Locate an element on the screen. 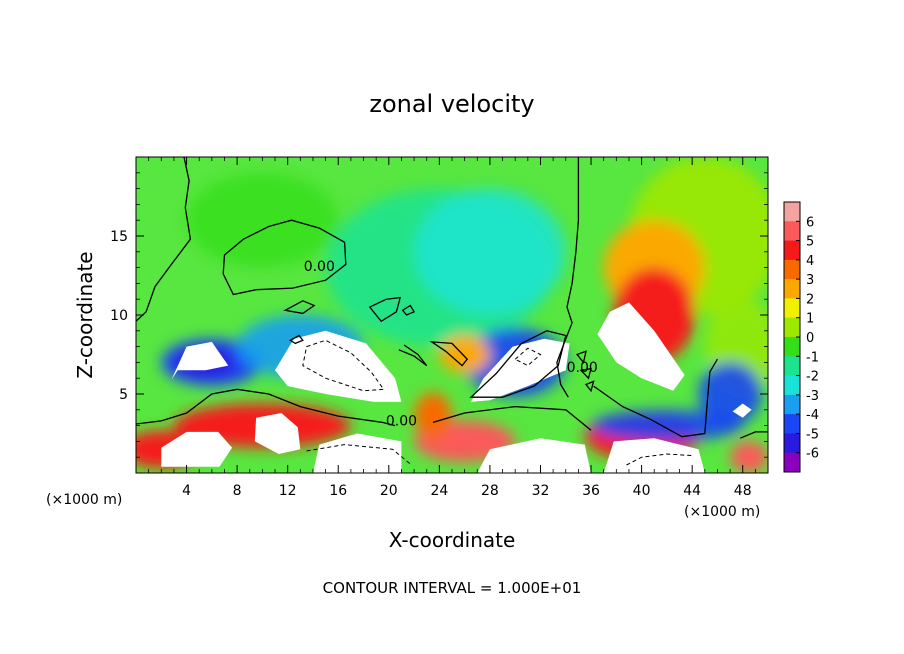 Image resolution: width=904 pixels, height=654 pixels. x-tick-label: 28 is located at coordinates (490, 491).